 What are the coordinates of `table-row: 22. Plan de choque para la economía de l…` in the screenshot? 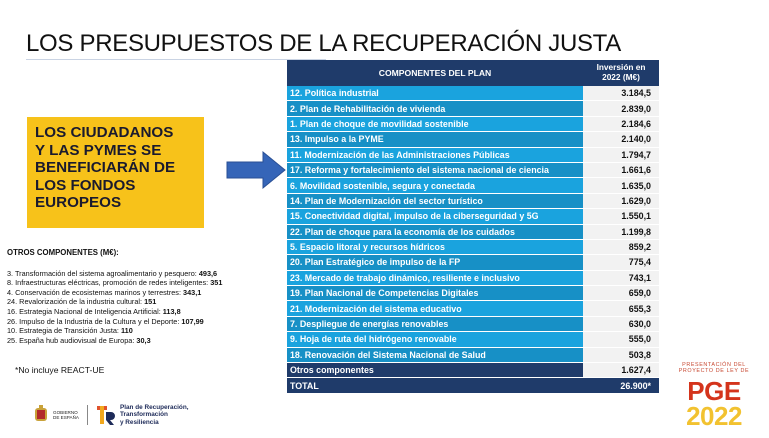 It's located at (473, 232).